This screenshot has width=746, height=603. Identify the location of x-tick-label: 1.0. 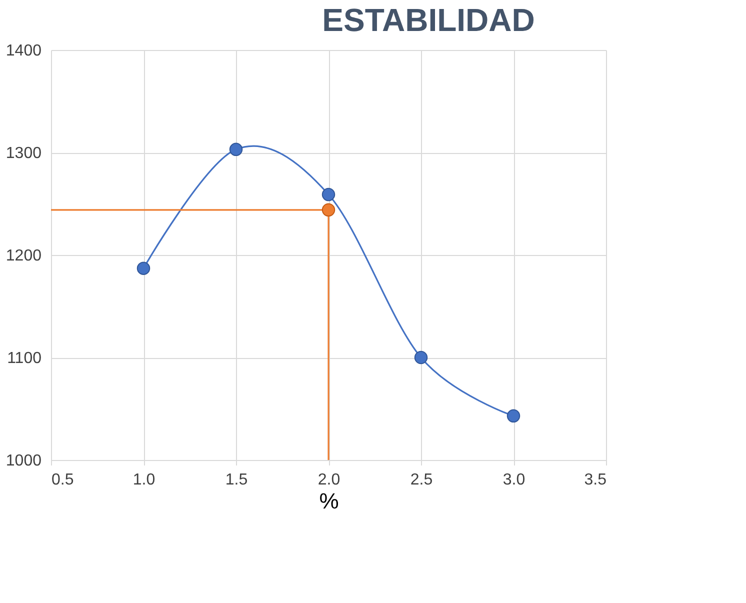
(144, 480).